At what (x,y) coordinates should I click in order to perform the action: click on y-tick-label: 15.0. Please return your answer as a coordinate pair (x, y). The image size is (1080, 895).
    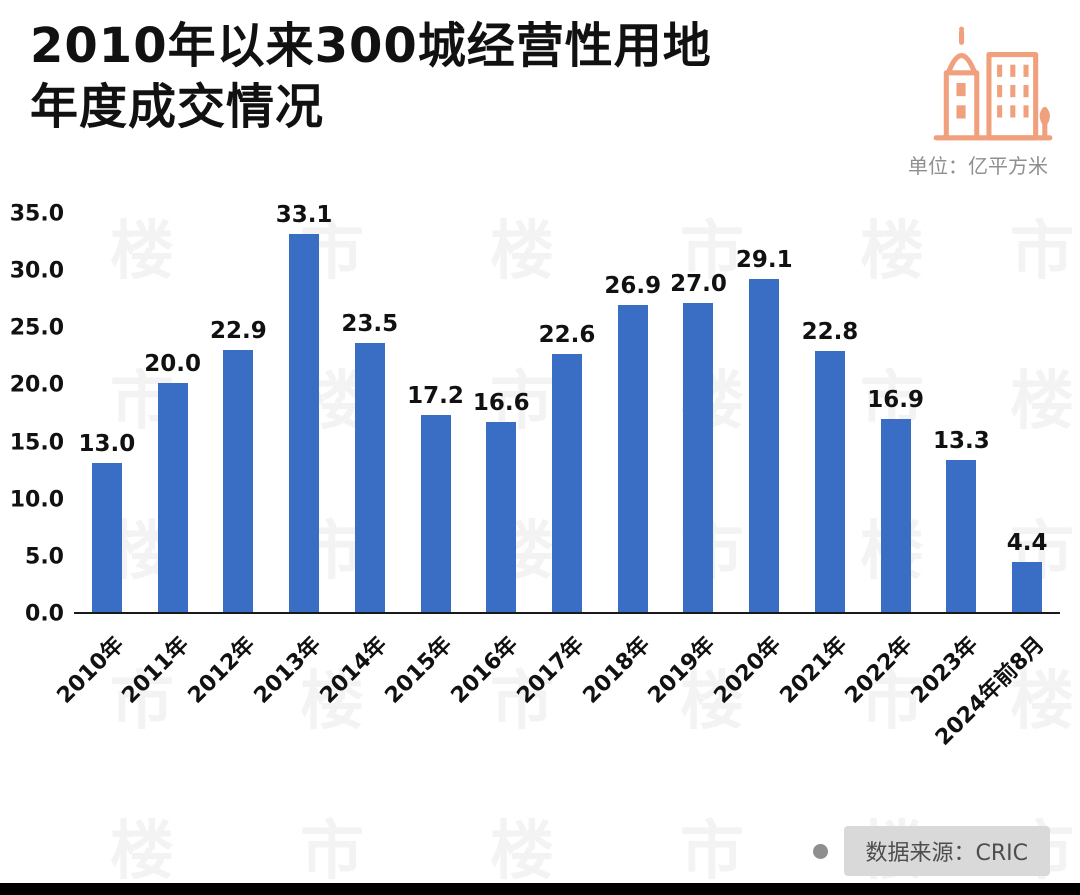
    Looking at the image, I should click on (36, 443).